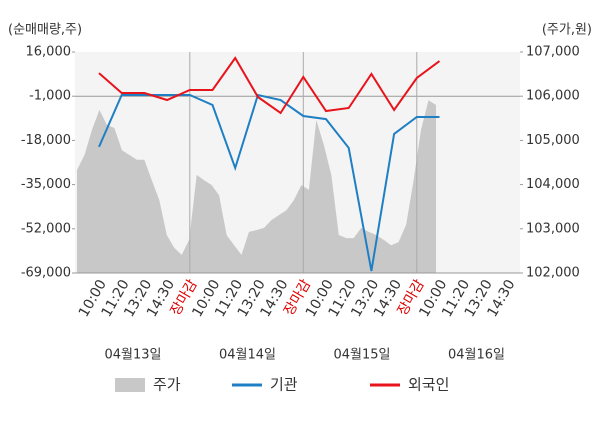 This screenshot has width=600, height=432. I want to click on y2-axis-title: (주가,원), so click(567, 30).